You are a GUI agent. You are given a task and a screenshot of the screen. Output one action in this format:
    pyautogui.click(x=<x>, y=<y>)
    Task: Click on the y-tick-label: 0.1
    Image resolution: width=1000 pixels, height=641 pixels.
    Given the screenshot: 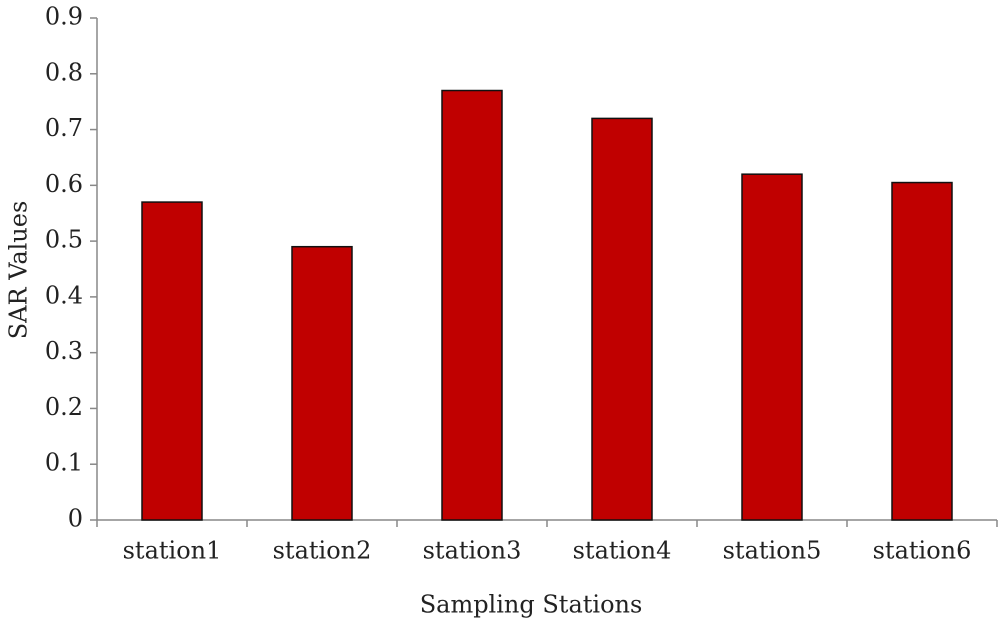 What is the action you would take?
    pyautogui.click(x=64, y=463)
    